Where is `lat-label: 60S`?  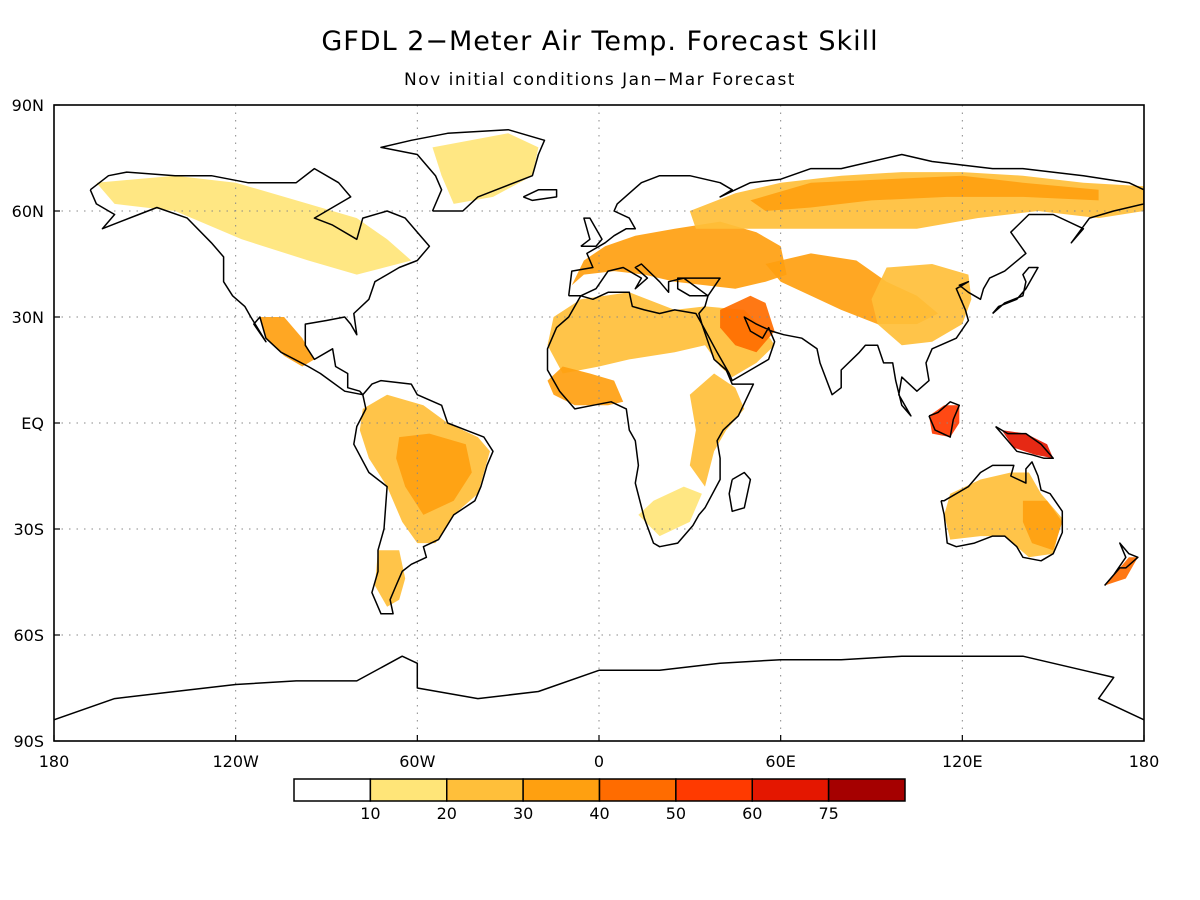
lat-label: 60S is located at coordinates (28, 635).